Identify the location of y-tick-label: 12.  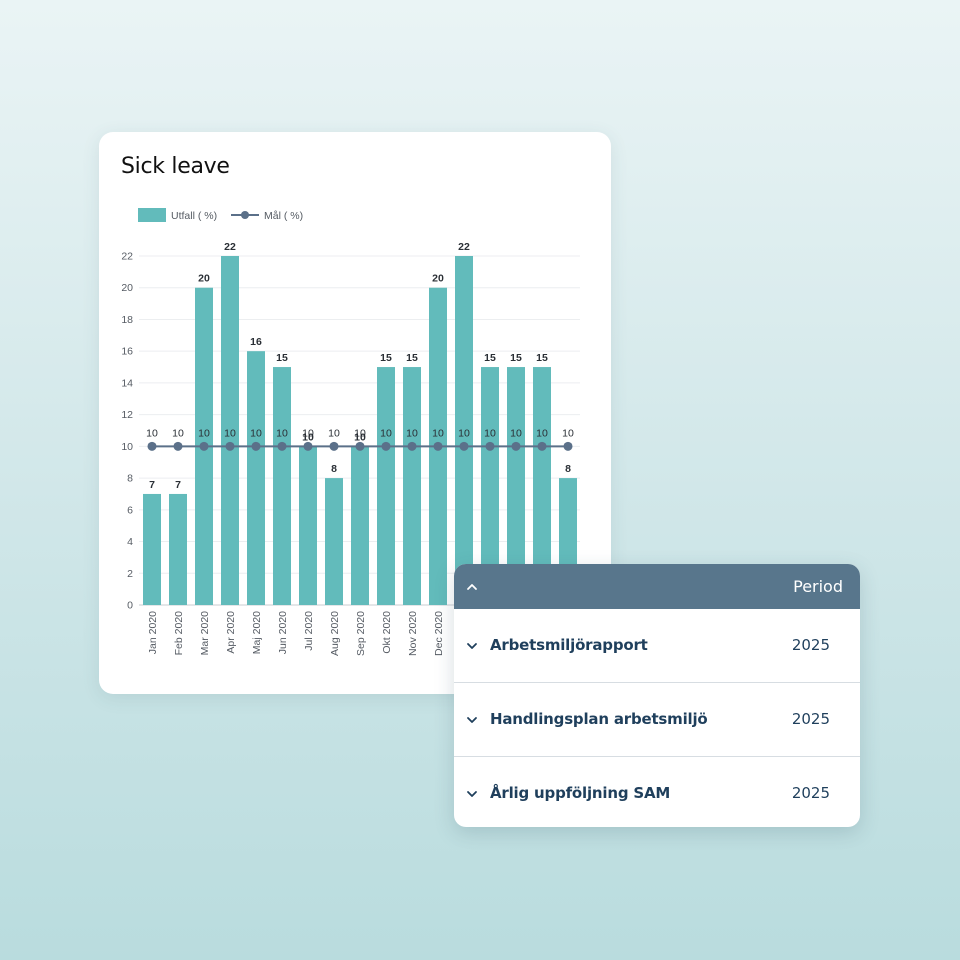
(127, 415).